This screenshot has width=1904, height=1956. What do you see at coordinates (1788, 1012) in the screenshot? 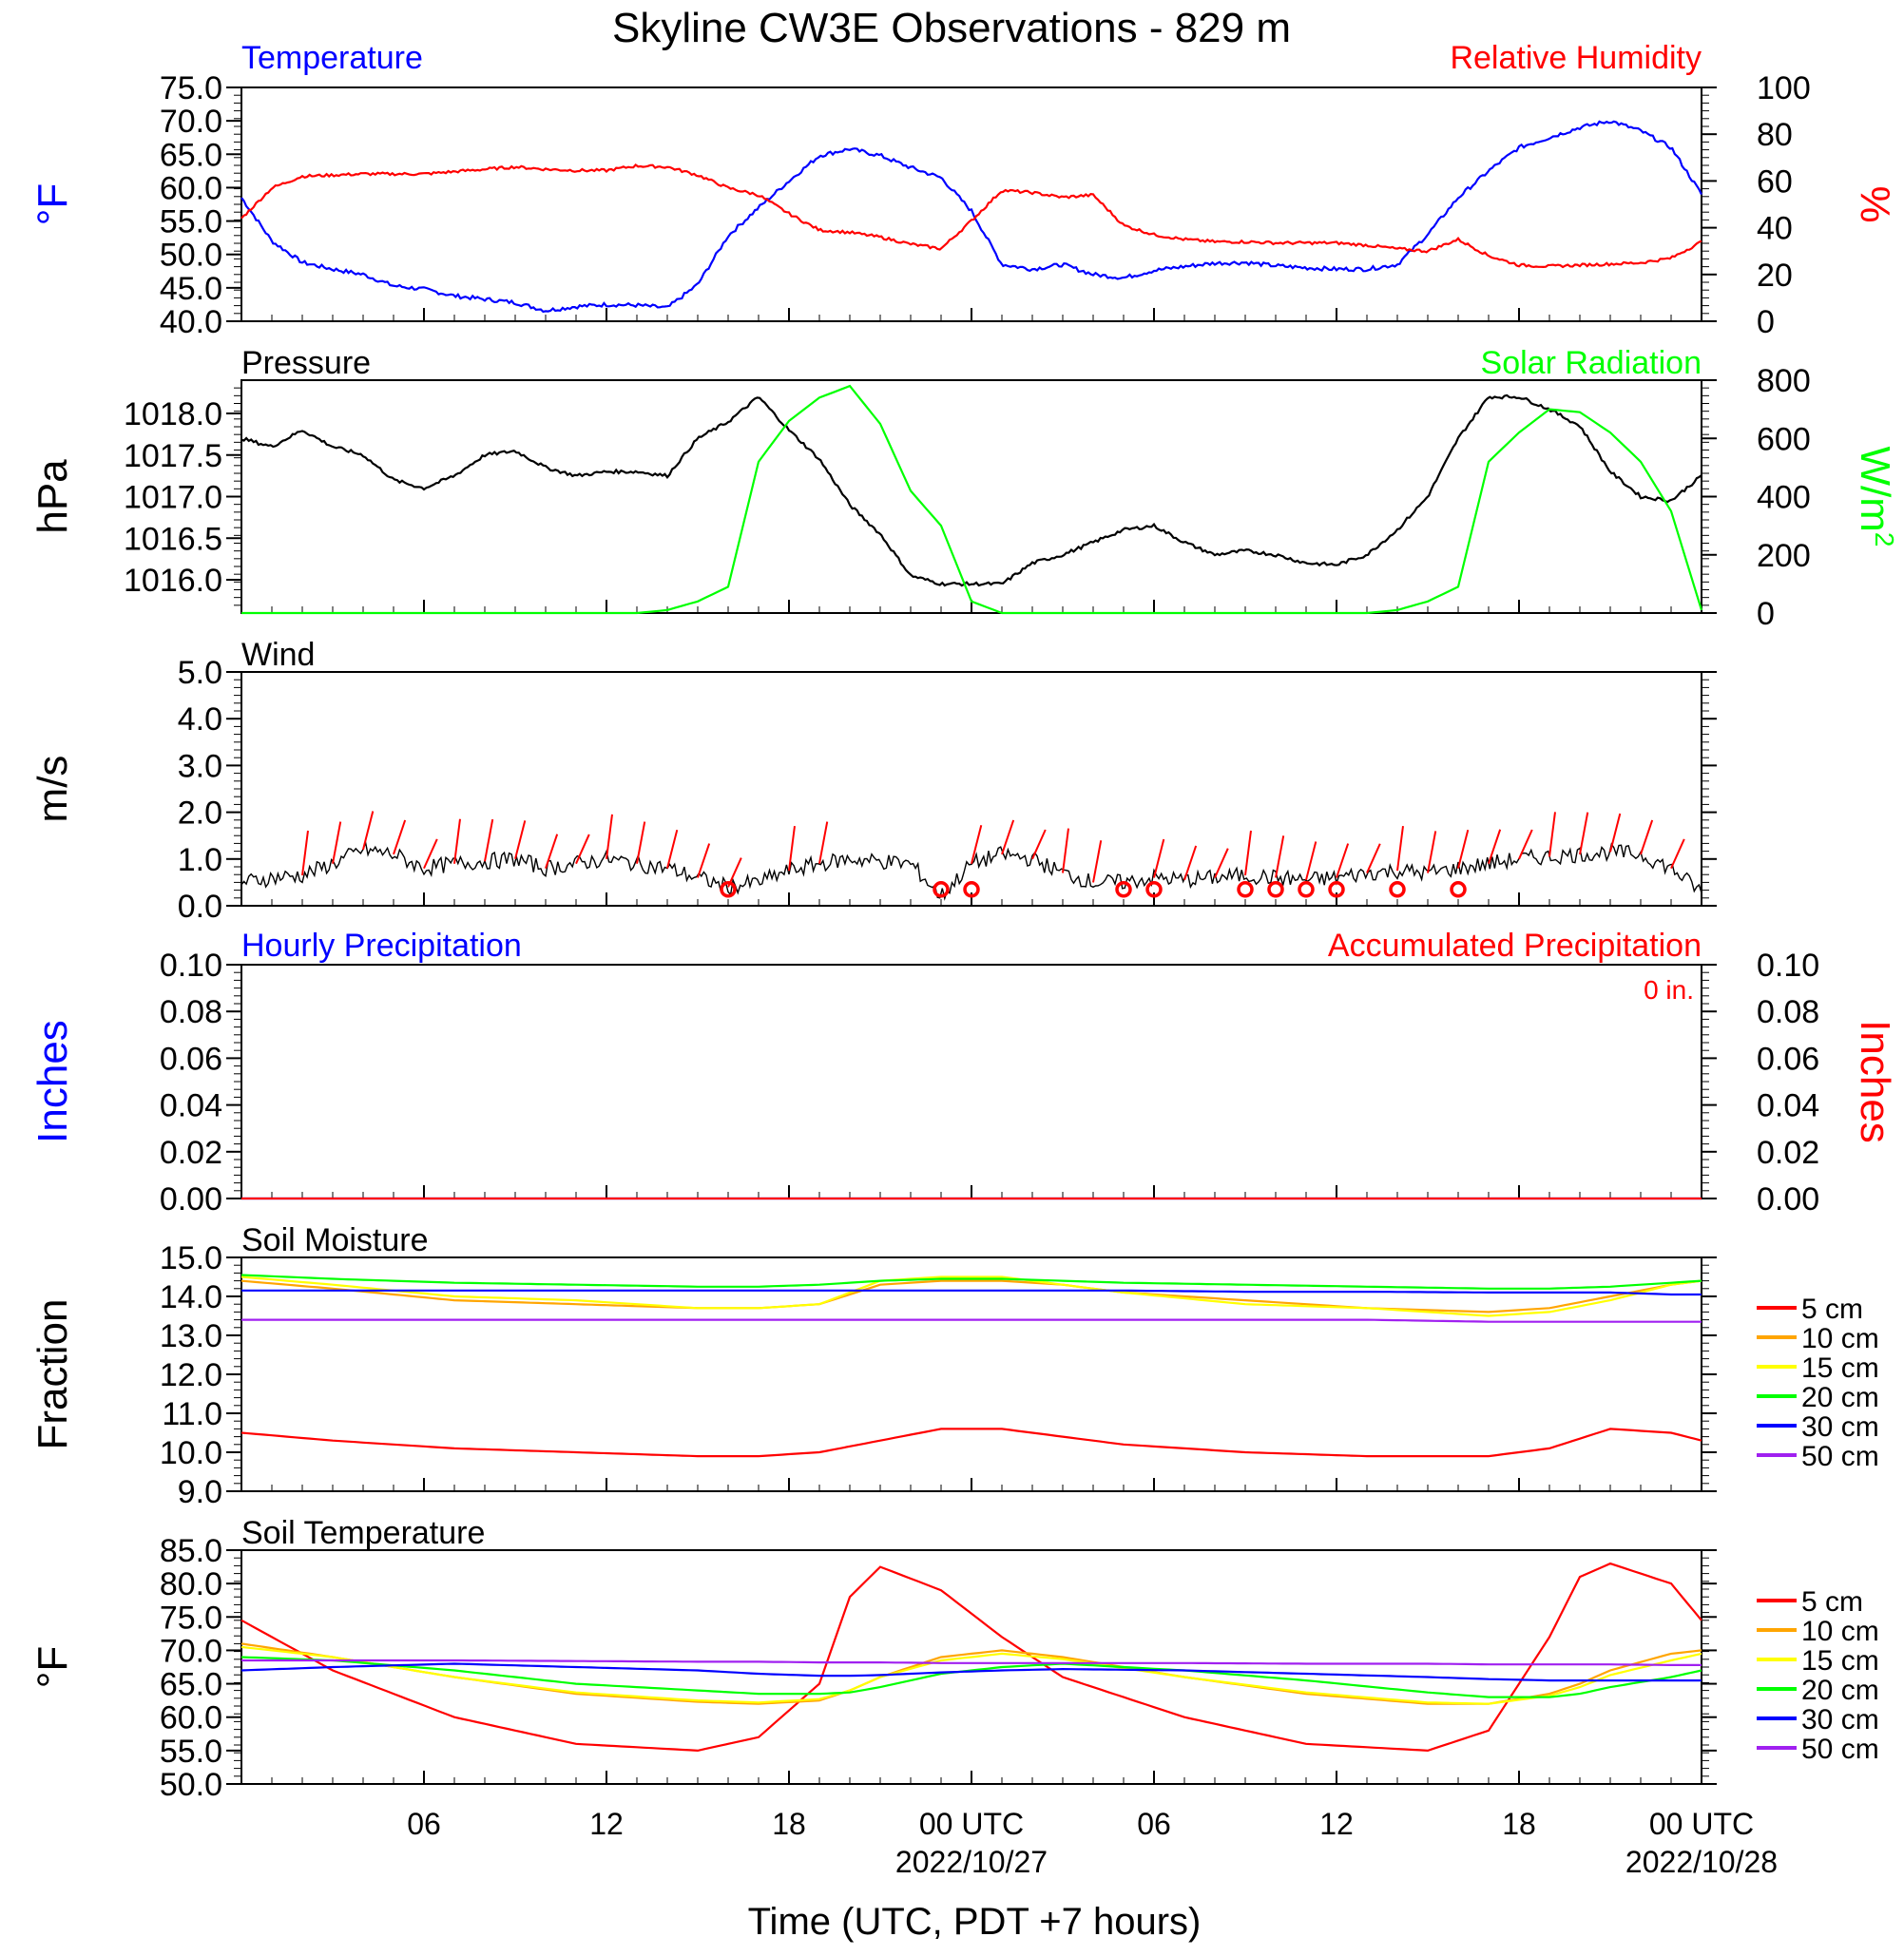
I see `y-tick-label-right: 0.08` at bounding box center [1788, 1012].